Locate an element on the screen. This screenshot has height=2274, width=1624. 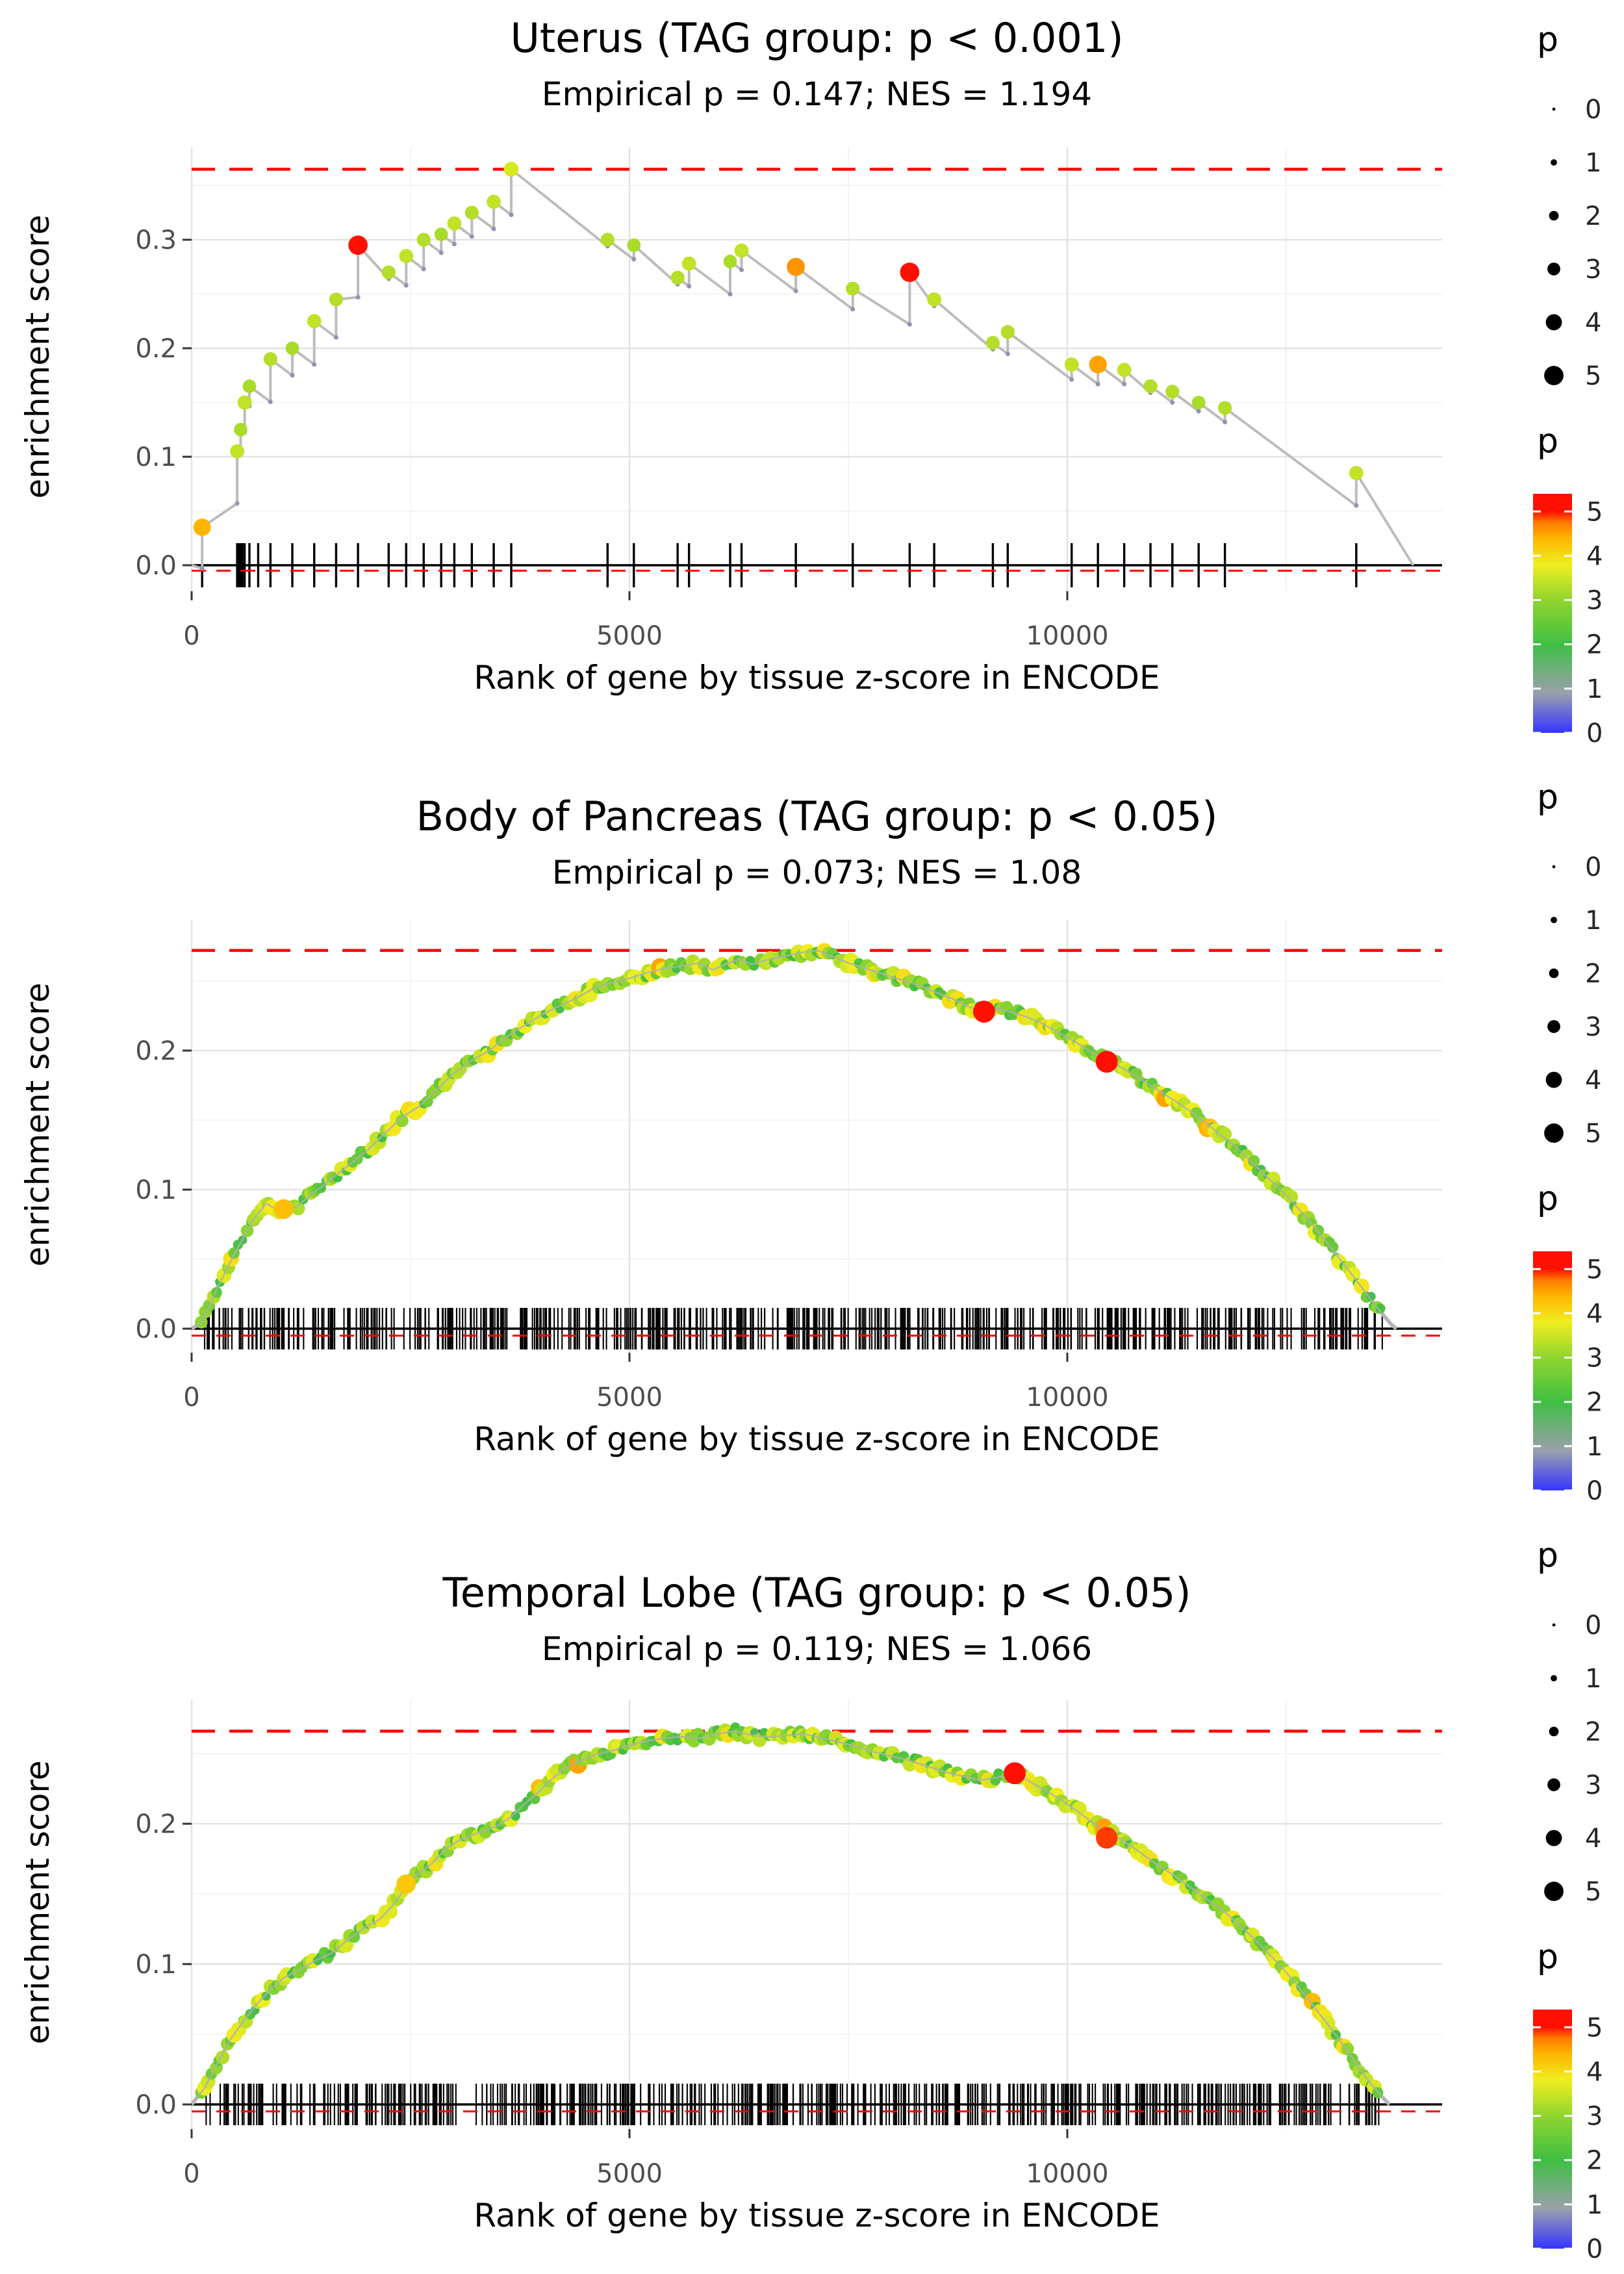
y-tick-label: 0.3 is located at coordinates (156, 240).